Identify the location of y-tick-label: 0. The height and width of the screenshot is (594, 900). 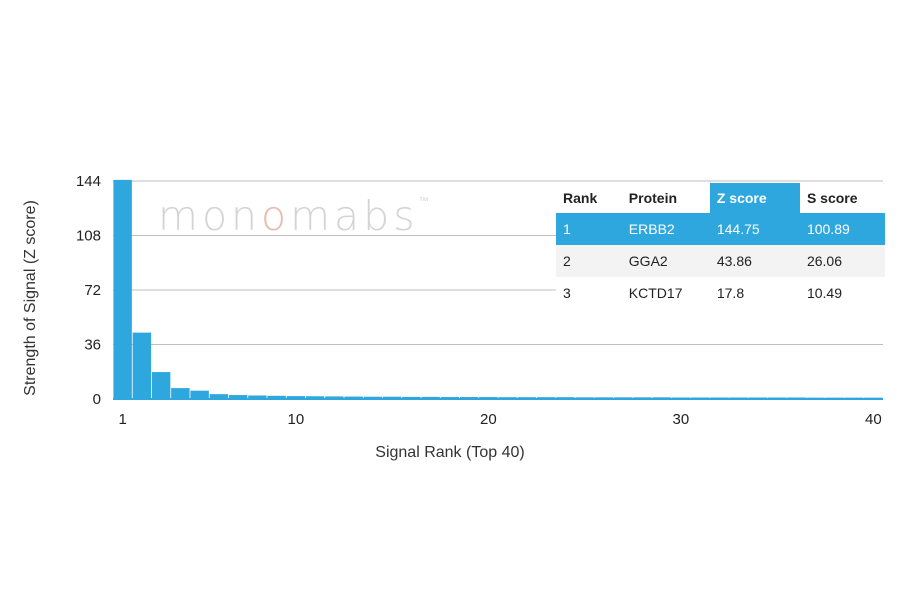
(97, 399).